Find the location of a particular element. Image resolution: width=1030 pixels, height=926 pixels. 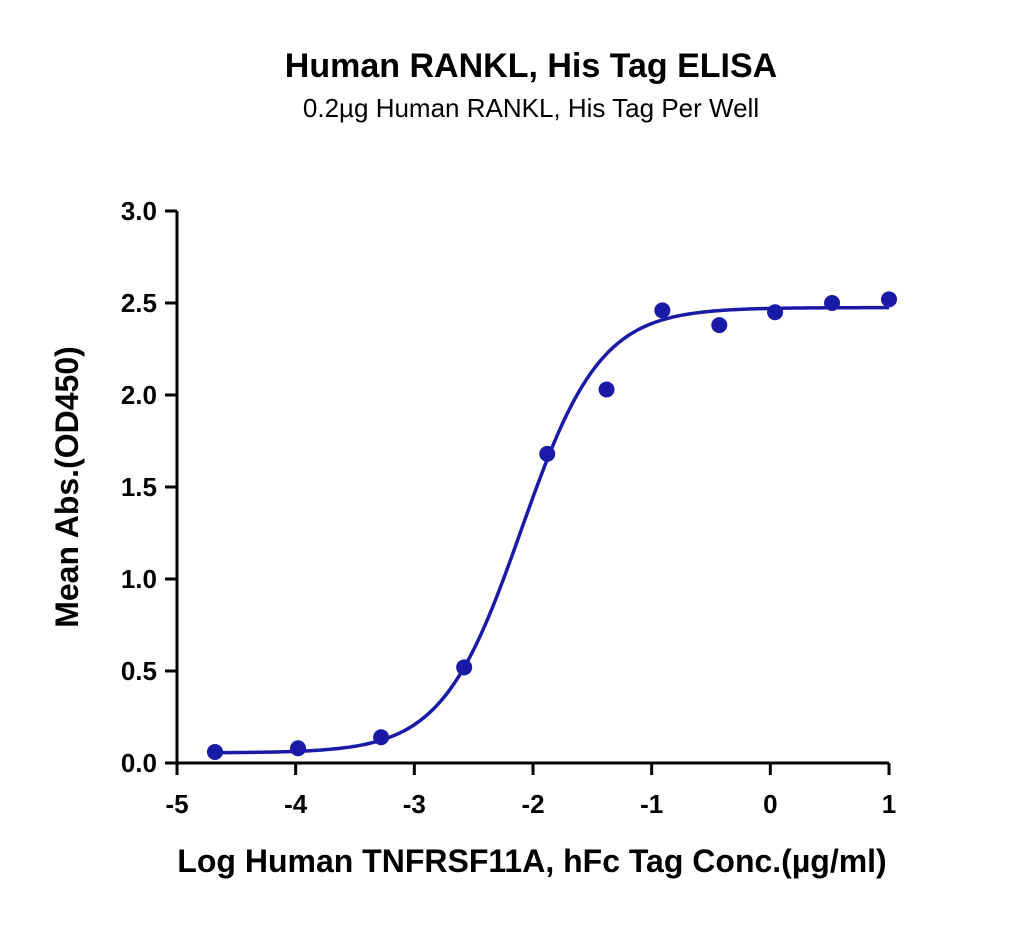

y-ticks: 0.0 0.5 1.0 1.5 2.0 2.5 3.0 is located at coordinates (149, 487).